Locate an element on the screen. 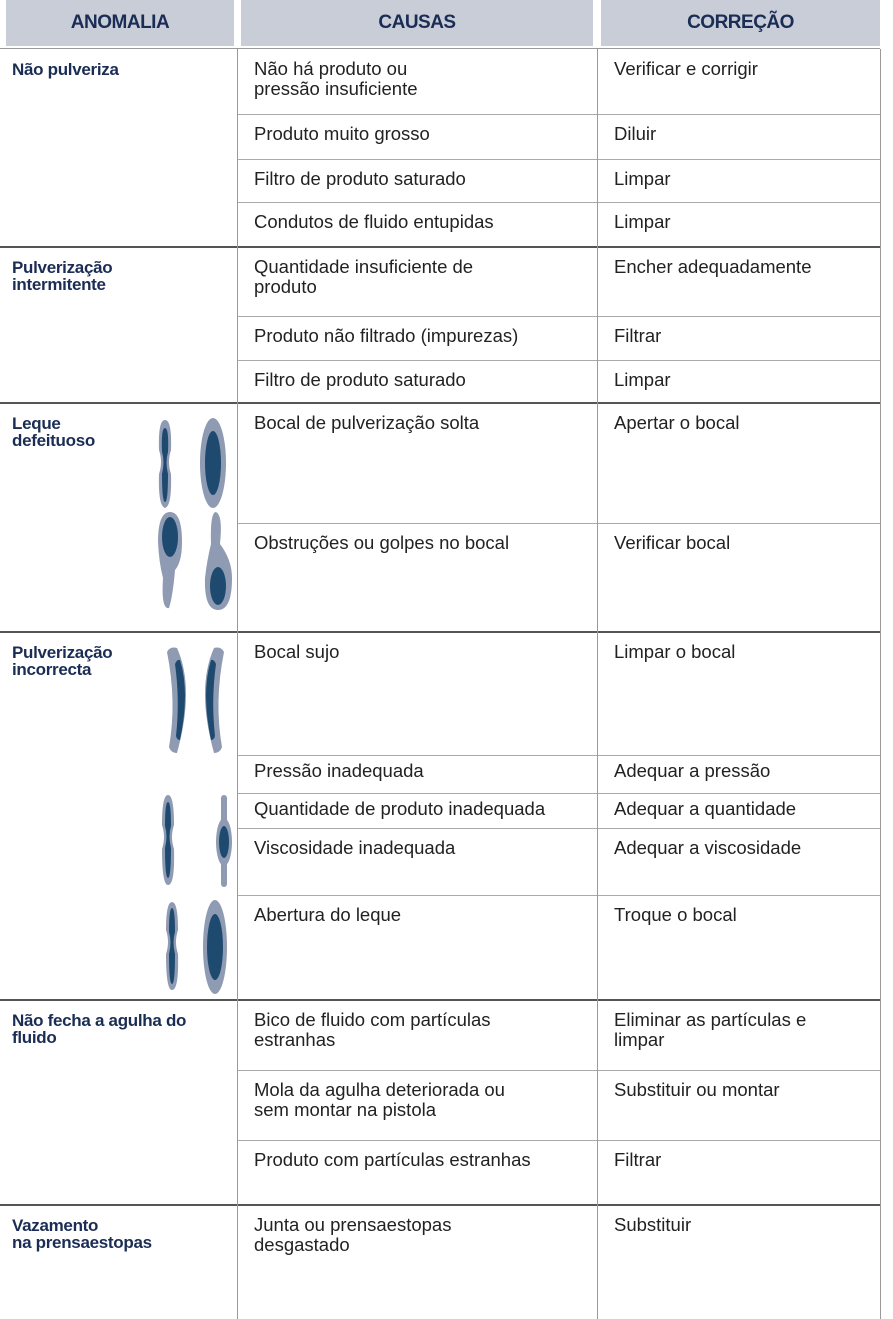  correction: Substituir ou montar is located at coordinates (697, 1089).